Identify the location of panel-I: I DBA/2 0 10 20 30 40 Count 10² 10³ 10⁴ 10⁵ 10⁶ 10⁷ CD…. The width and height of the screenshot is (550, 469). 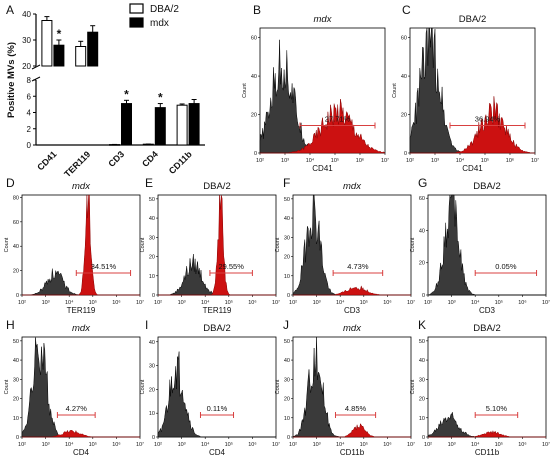
(210, 387).